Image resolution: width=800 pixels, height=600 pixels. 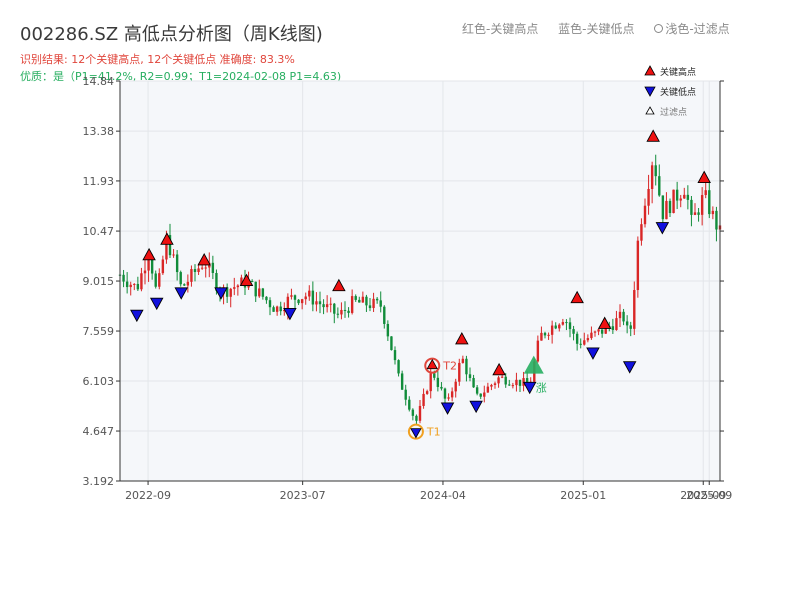 I want to click on y-tick-label: 14.84, so click(x=99, y=81).